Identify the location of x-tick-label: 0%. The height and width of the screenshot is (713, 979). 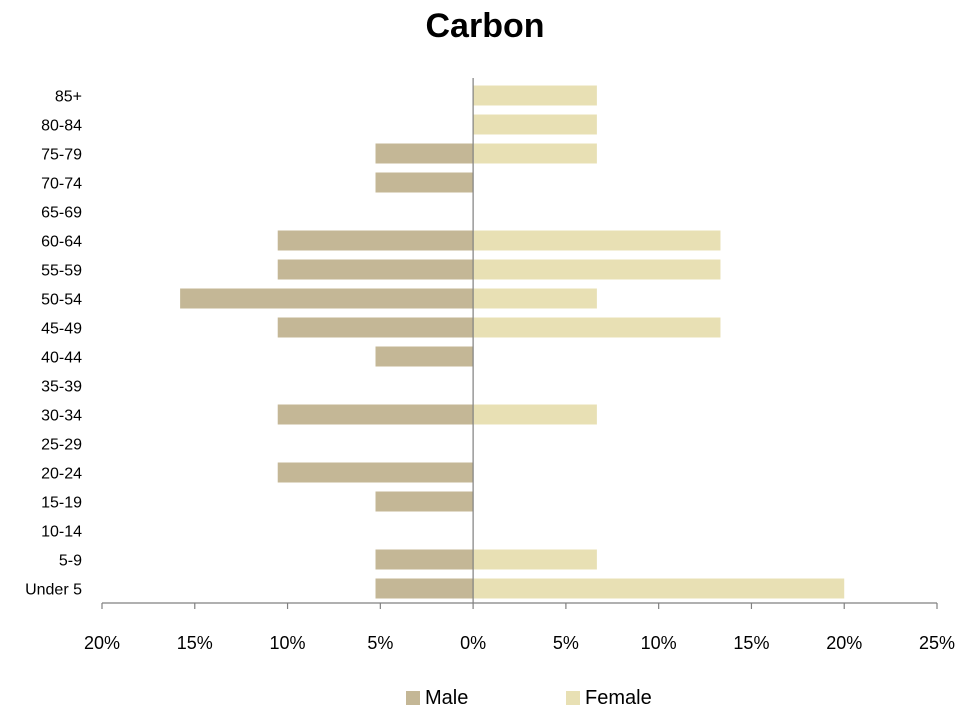
(473, 643).